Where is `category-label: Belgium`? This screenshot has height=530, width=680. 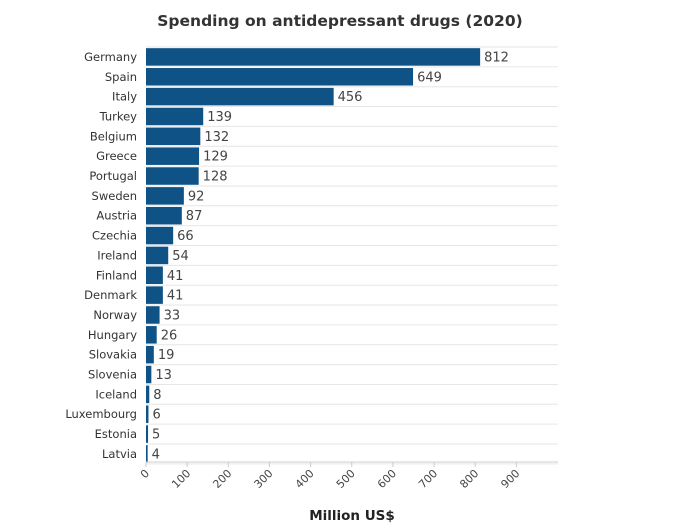 category-label: Belgium is located at coordinates (113, 136).